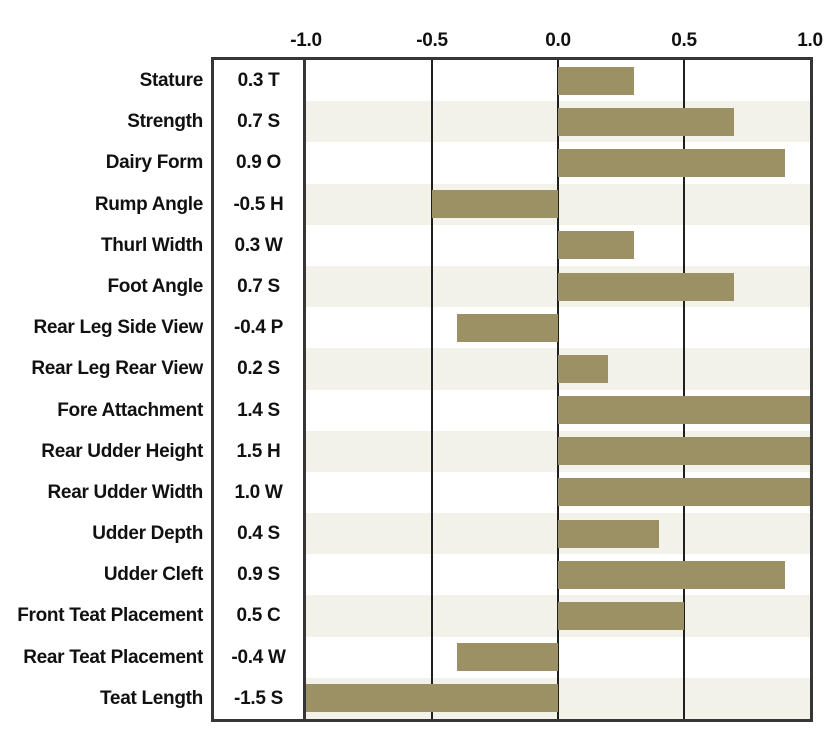  Describe the element at coordinates (125, 492) in the screenshot. I see `trait-label: Rear Udder Width` at that location.